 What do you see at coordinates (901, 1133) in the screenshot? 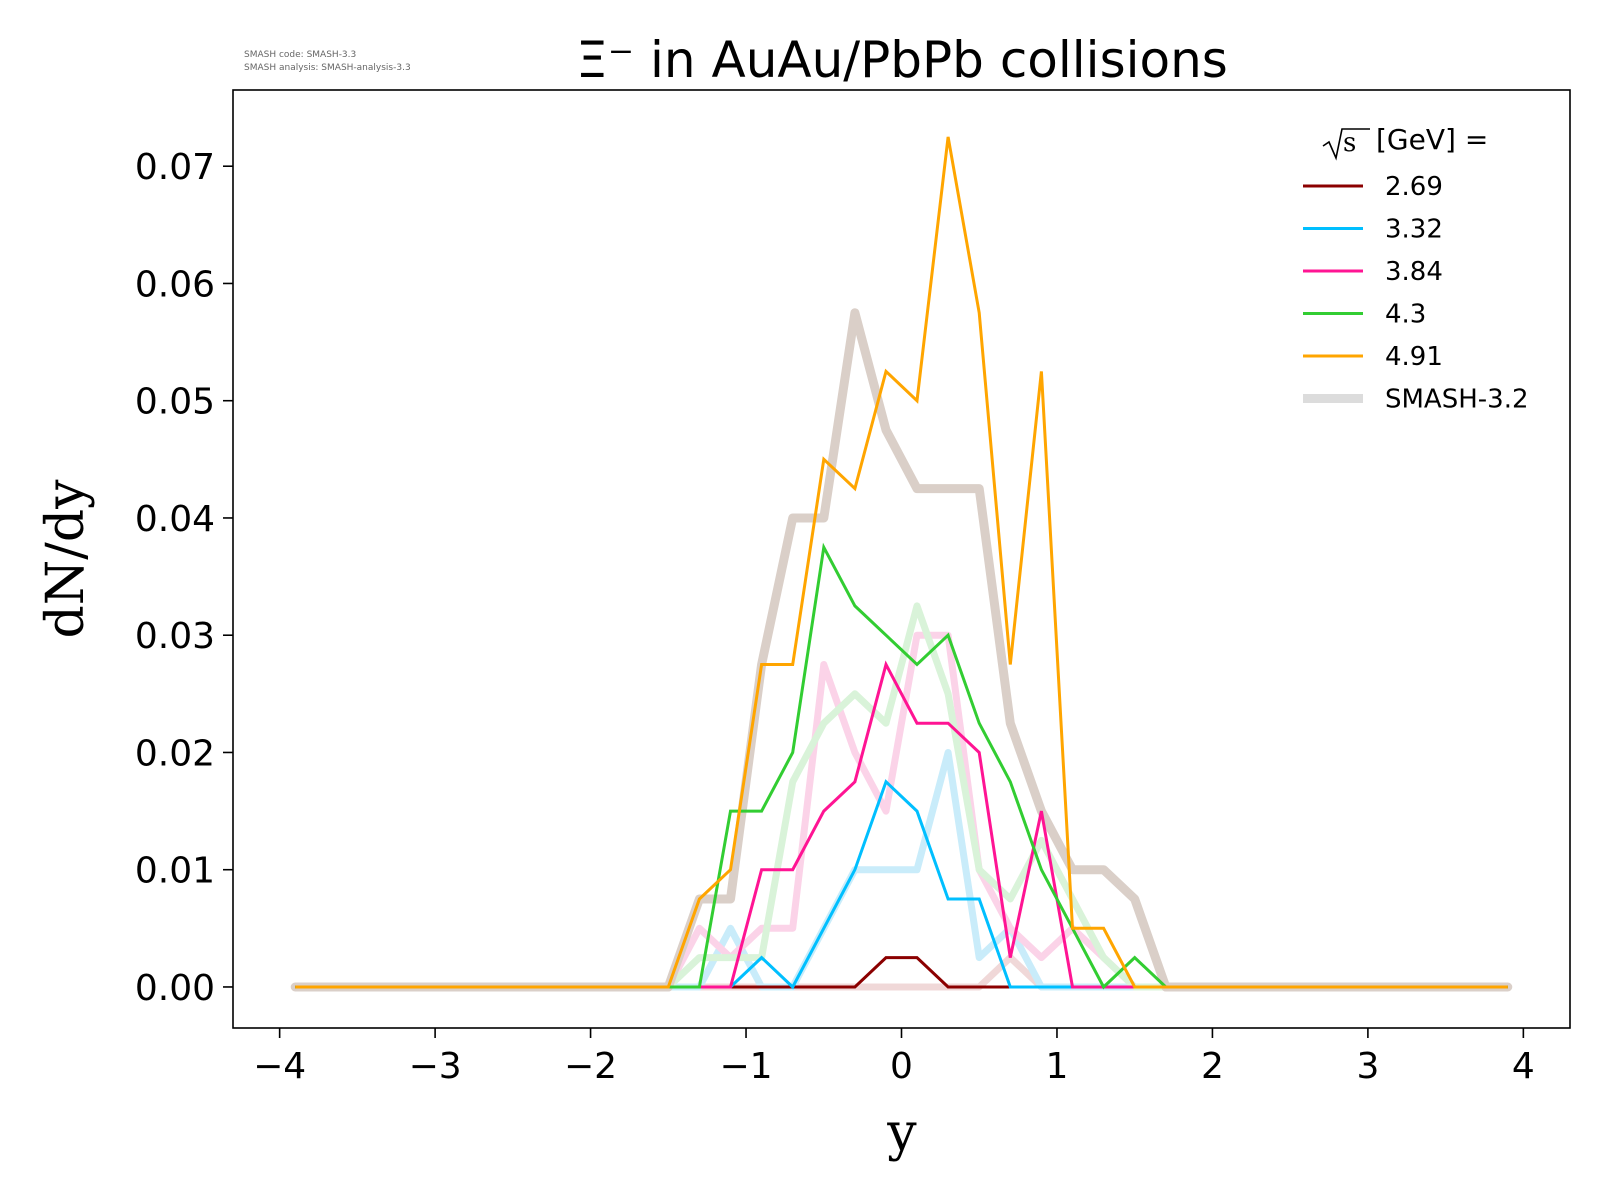
I see `x-axis-label: y` at bounding box center [901, 1133].